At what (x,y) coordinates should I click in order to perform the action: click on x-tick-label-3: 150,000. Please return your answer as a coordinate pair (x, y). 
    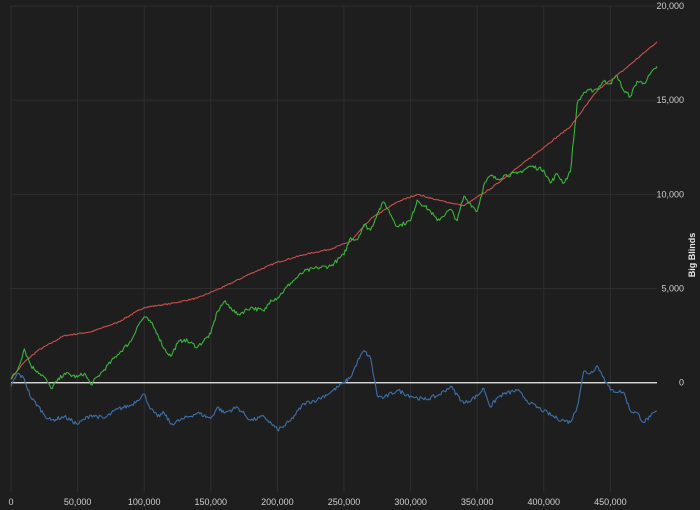
    Looking at the image, I should click on (211, 502).